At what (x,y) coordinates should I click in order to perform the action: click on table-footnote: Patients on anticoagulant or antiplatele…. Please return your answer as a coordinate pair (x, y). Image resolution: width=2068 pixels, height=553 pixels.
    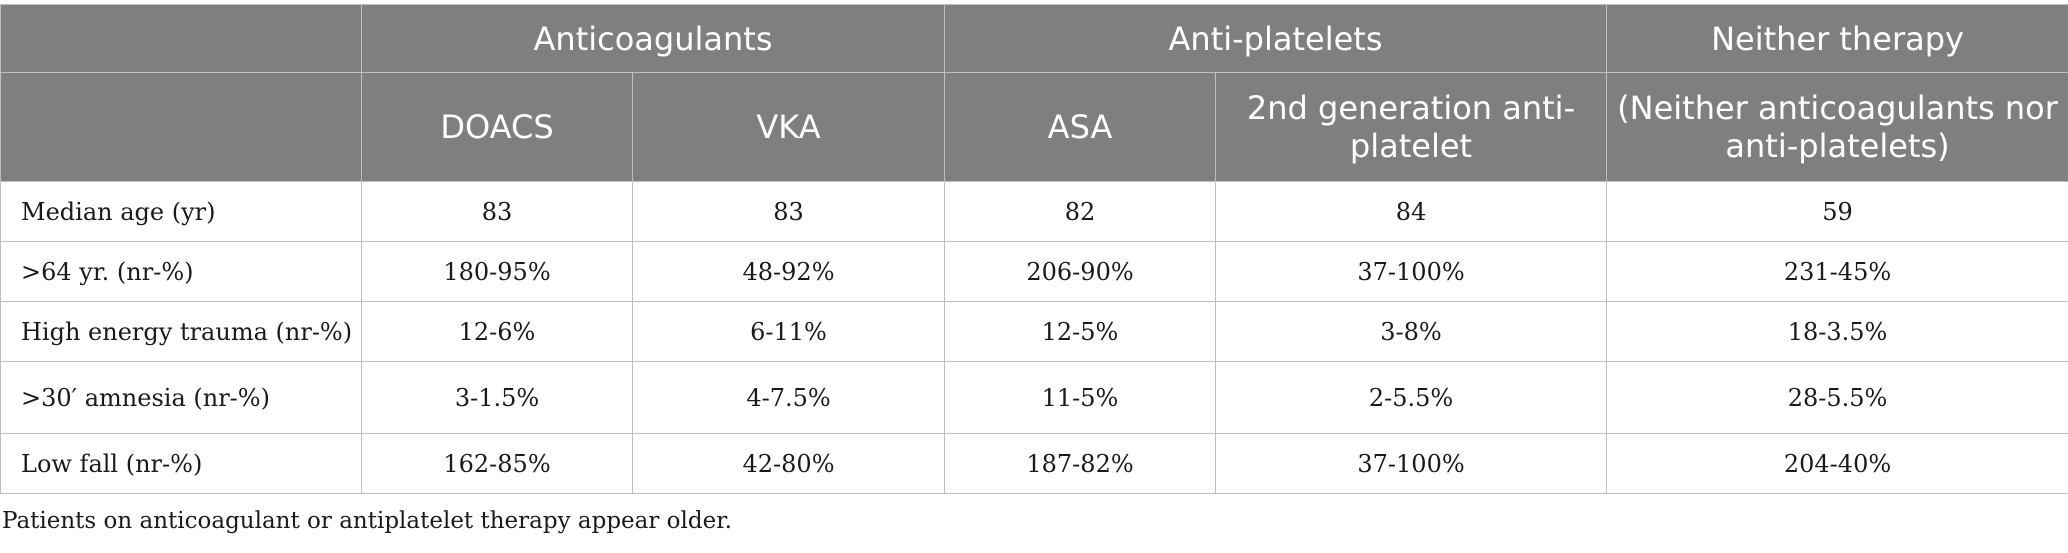
    Looking at the image, I should click on (367, 521).